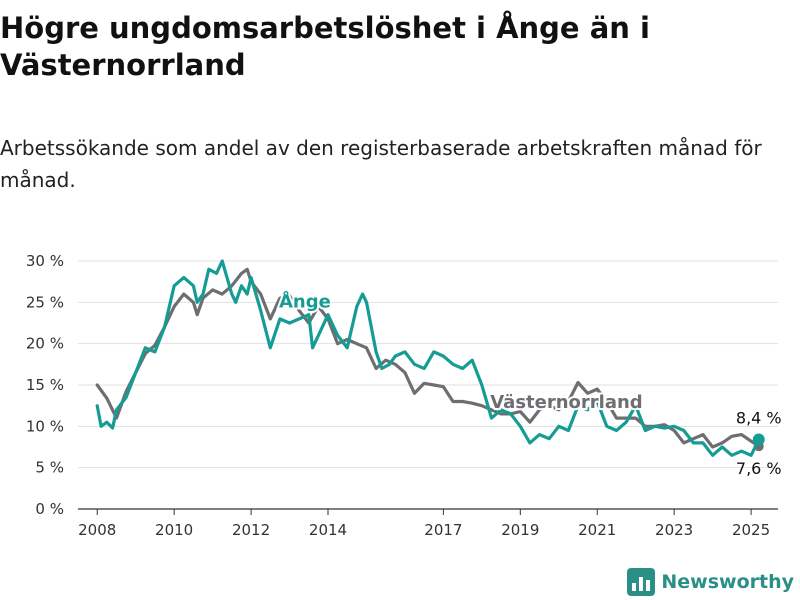  What do you see at coordinates (45, 302) in the screenshot?
I see `y-tick-label: 25 %` at bounding box center [45, 302].